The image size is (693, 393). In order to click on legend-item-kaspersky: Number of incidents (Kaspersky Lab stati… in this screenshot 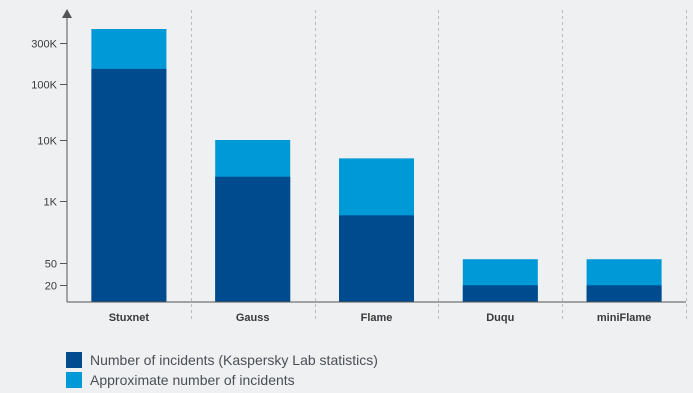, I will do `click(222, 360)`.